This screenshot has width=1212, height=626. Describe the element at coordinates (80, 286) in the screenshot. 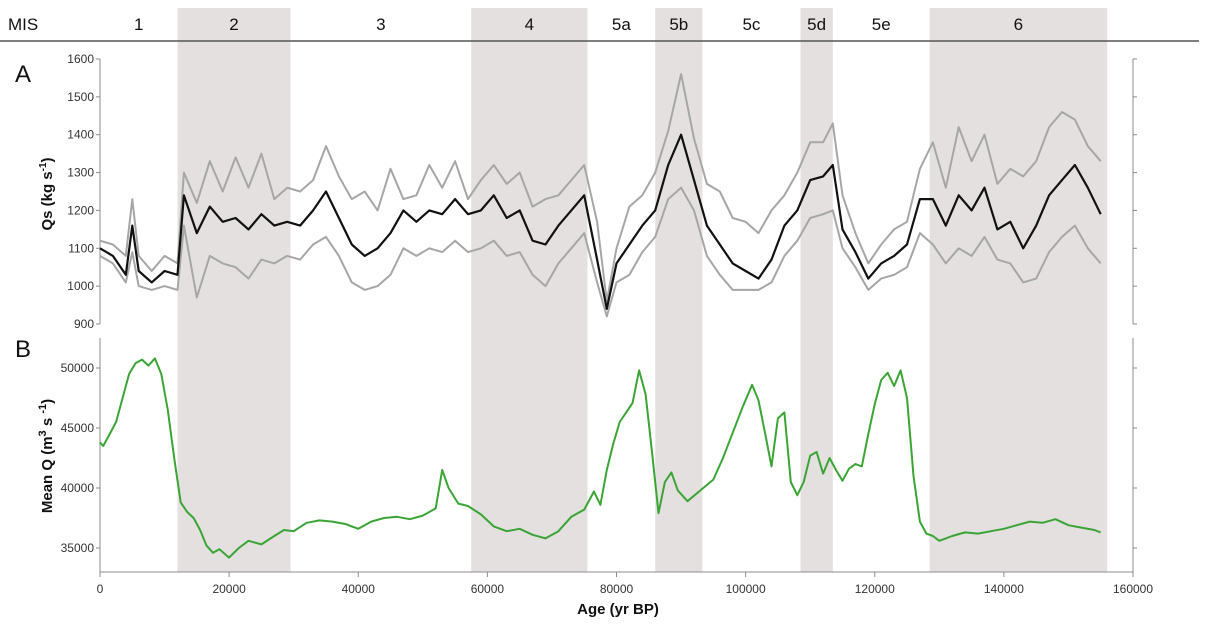

I see `panel-a-y-tick-label: 1000` at that location.